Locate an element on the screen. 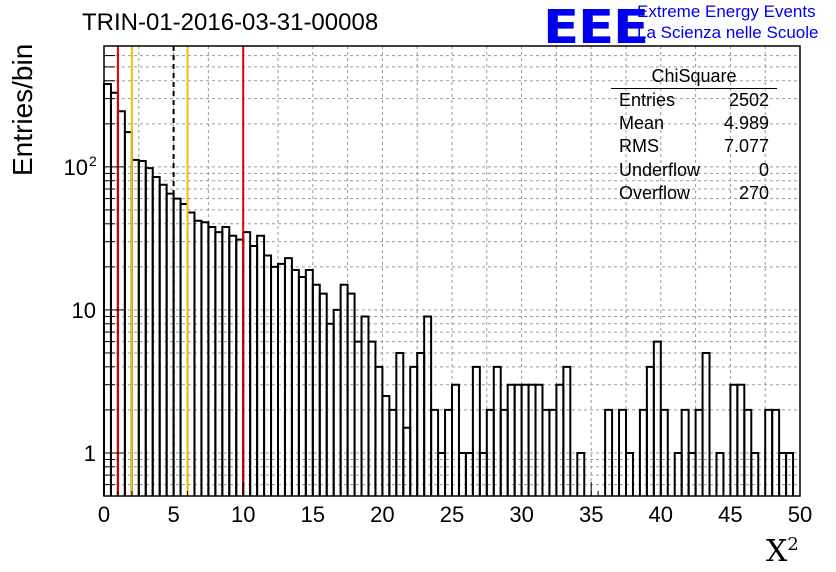 This screenshot has width=836, height=572. stats-label: RMS is located at coordinates (639, 146).